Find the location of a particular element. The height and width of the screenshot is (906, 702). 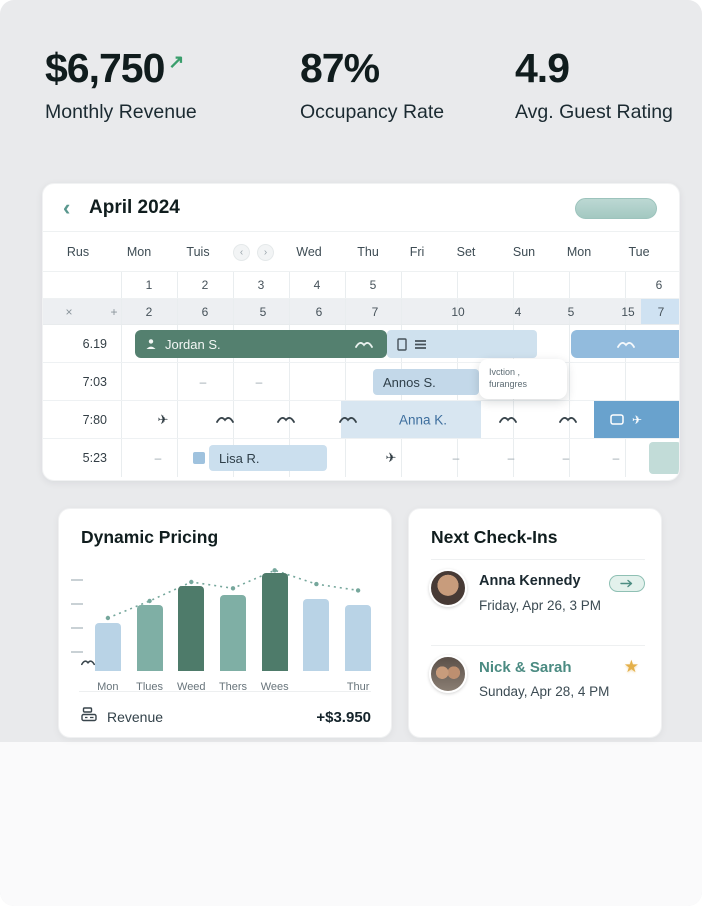

pricing-title: Dynamic Pricing is located at coordinates (150, 537).